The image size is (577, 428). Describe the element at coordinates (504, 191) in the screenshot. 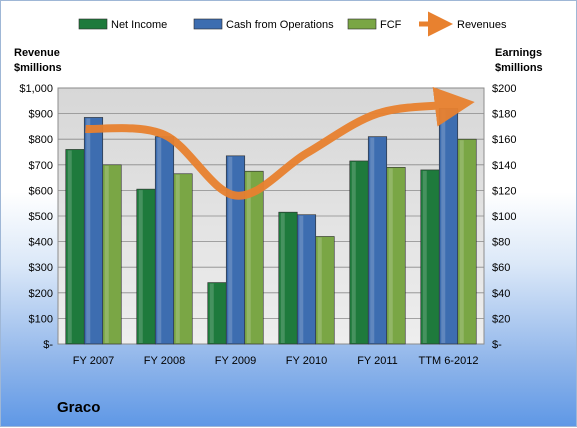

I see `right-tick-label: $120` at that location.